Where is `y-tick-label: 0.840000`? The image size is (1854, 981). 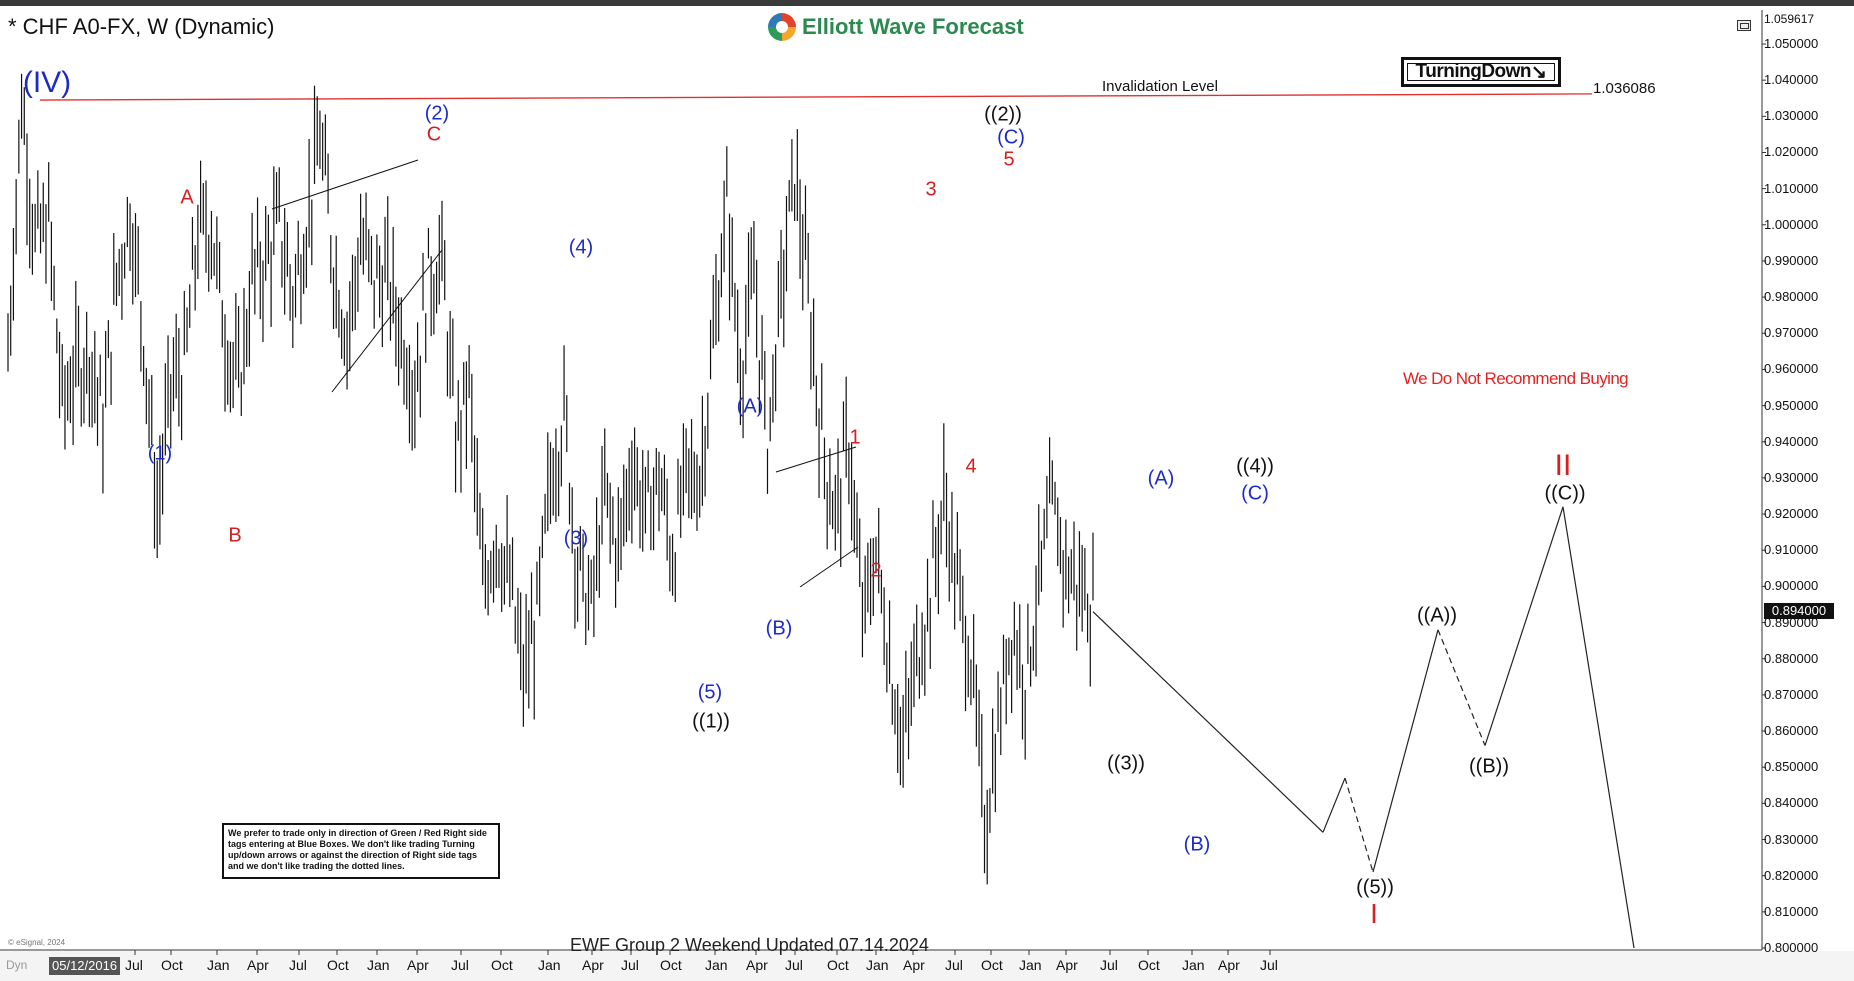
y-tick-label: 0.840000 is located at coordinates (1791, 803).